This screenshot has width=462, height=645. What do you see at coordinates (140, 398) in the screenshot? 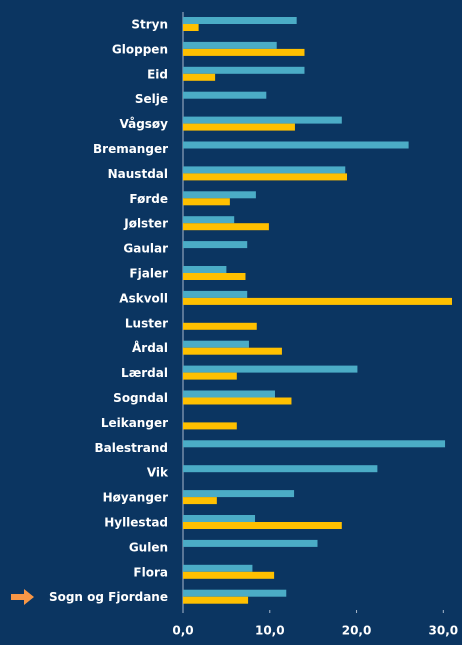
I see `y-tick-label: Sogndal` at bounding box center [140, 398].